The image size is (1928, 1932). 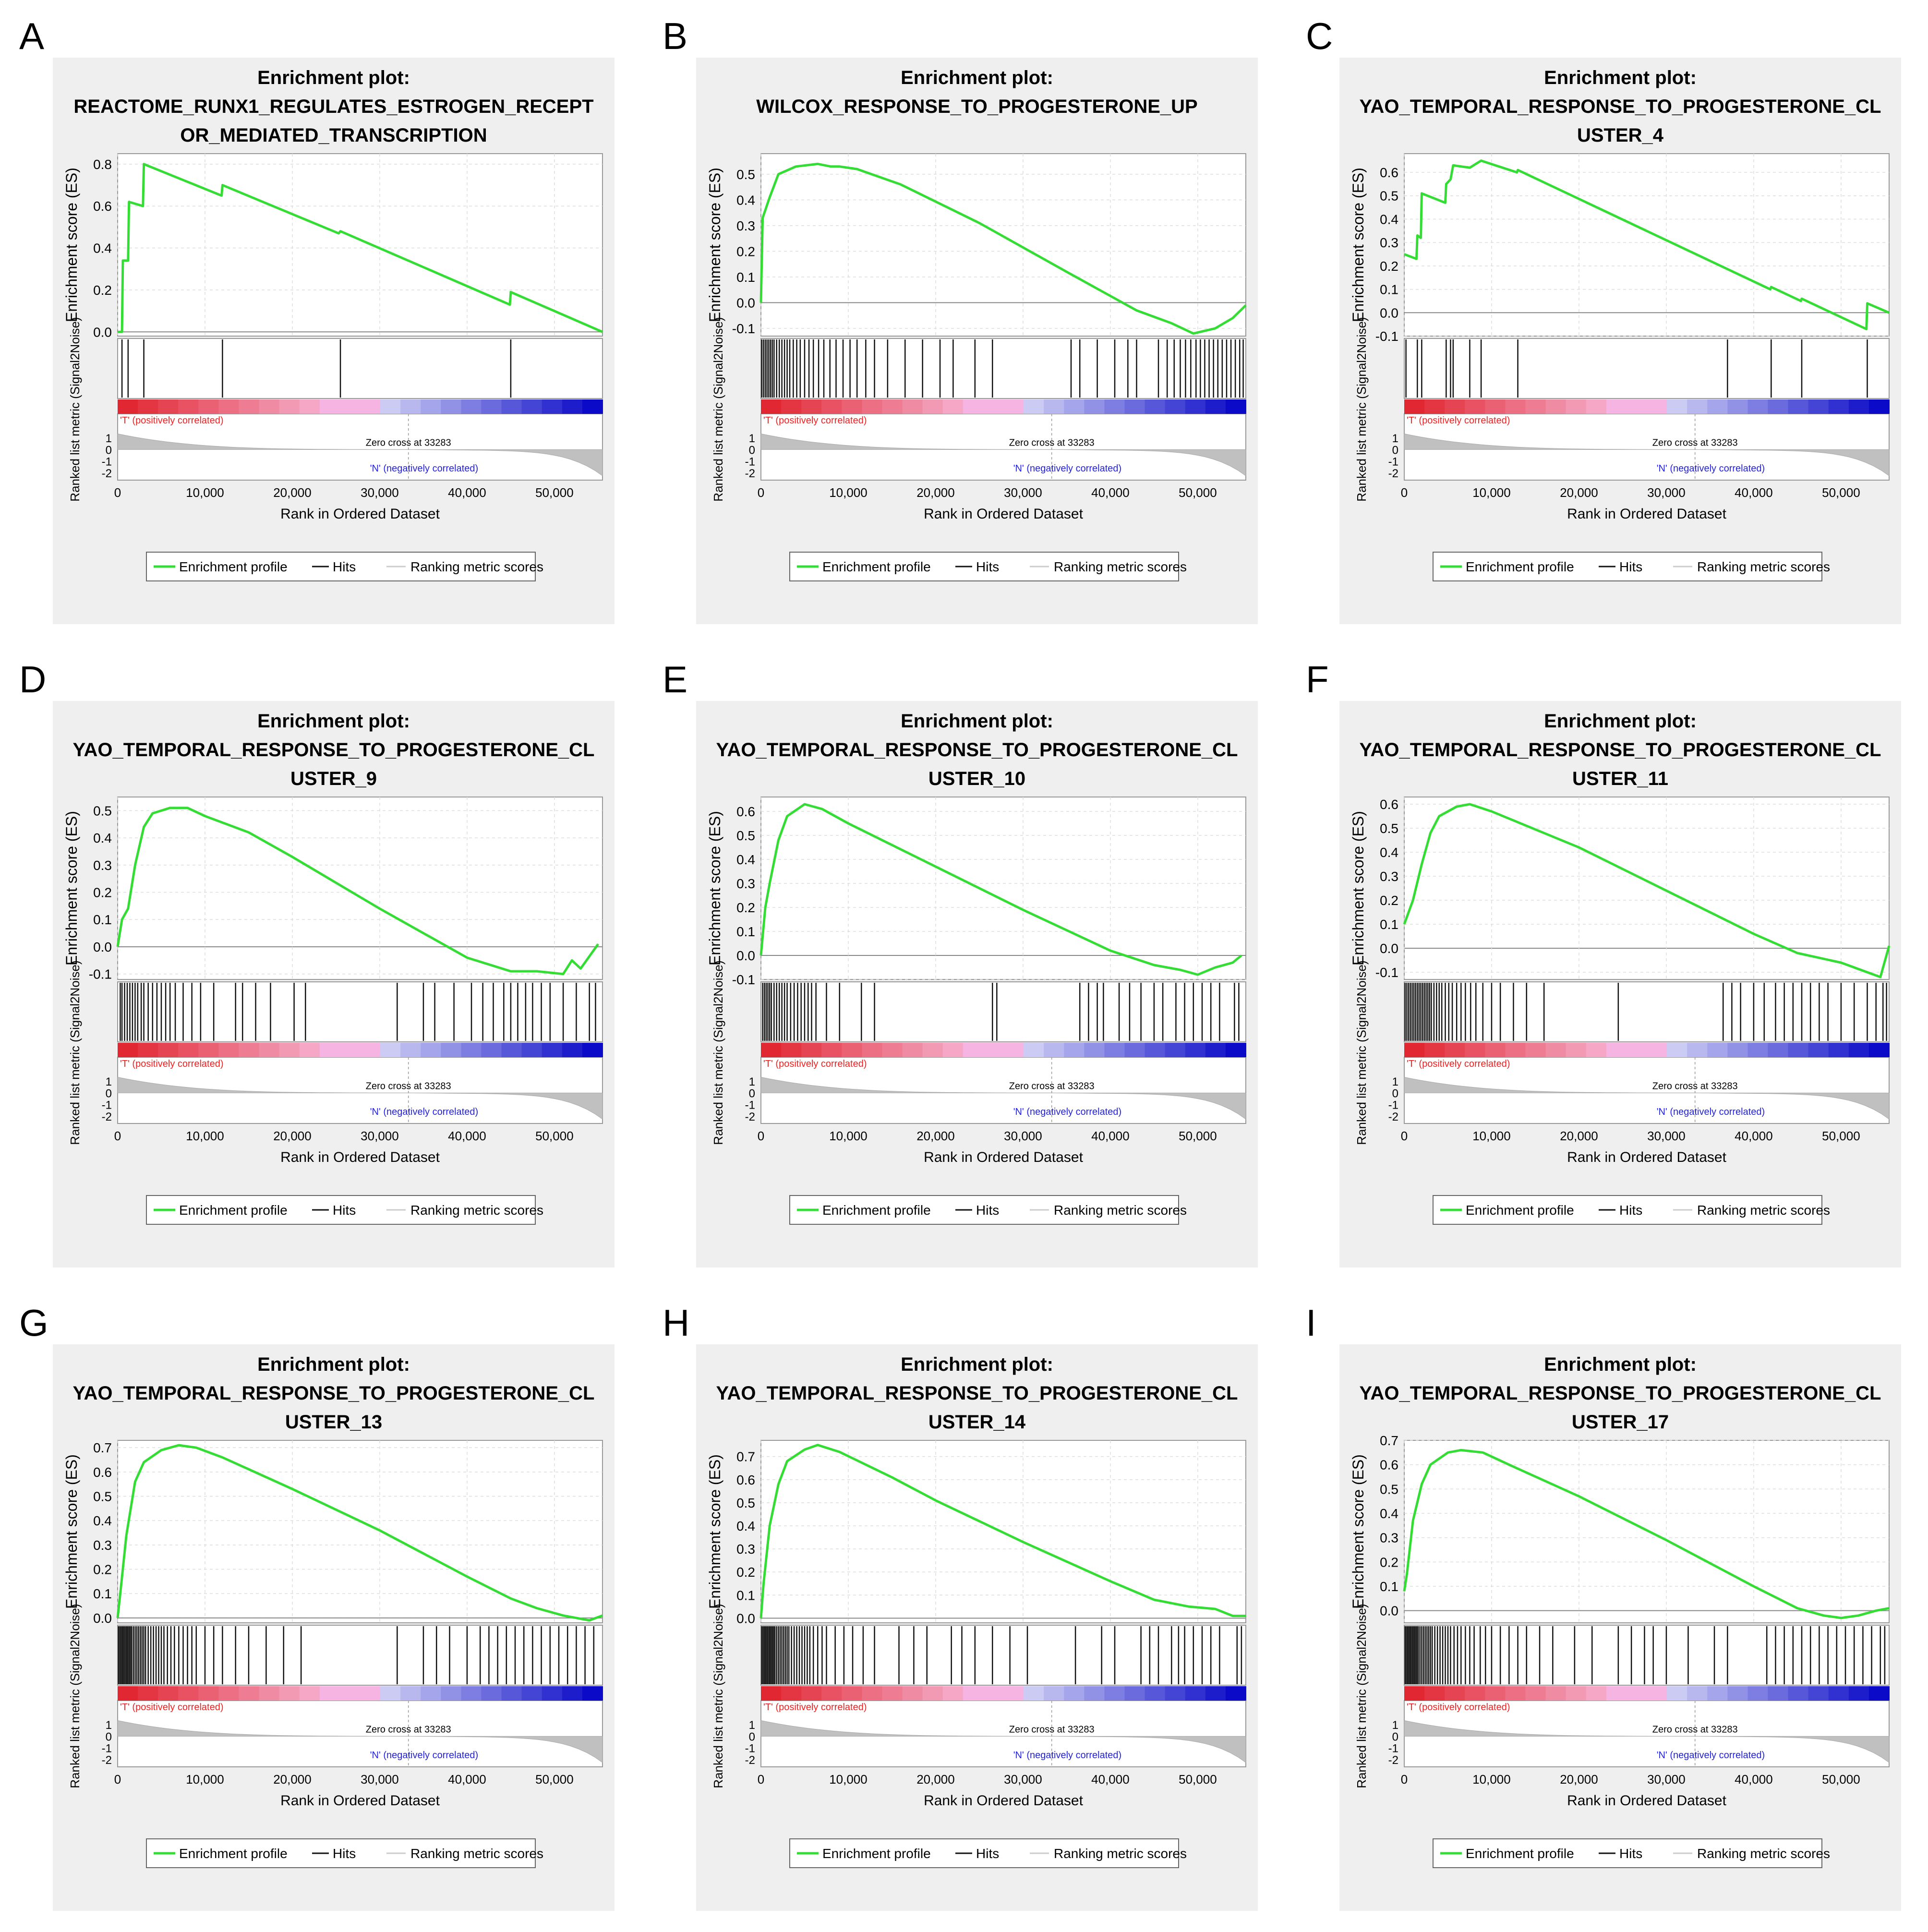 What do you see at coordinates (1359, 245) in the screenshot?
I see `es-axis-label: Enrichment score (ES)` at bounding box center [1359, 245].